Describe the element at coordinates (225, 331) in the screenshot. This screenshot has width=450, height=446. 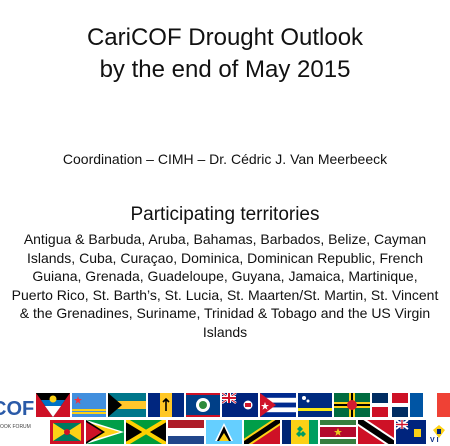
I see `territories-line: Islands` at that location.